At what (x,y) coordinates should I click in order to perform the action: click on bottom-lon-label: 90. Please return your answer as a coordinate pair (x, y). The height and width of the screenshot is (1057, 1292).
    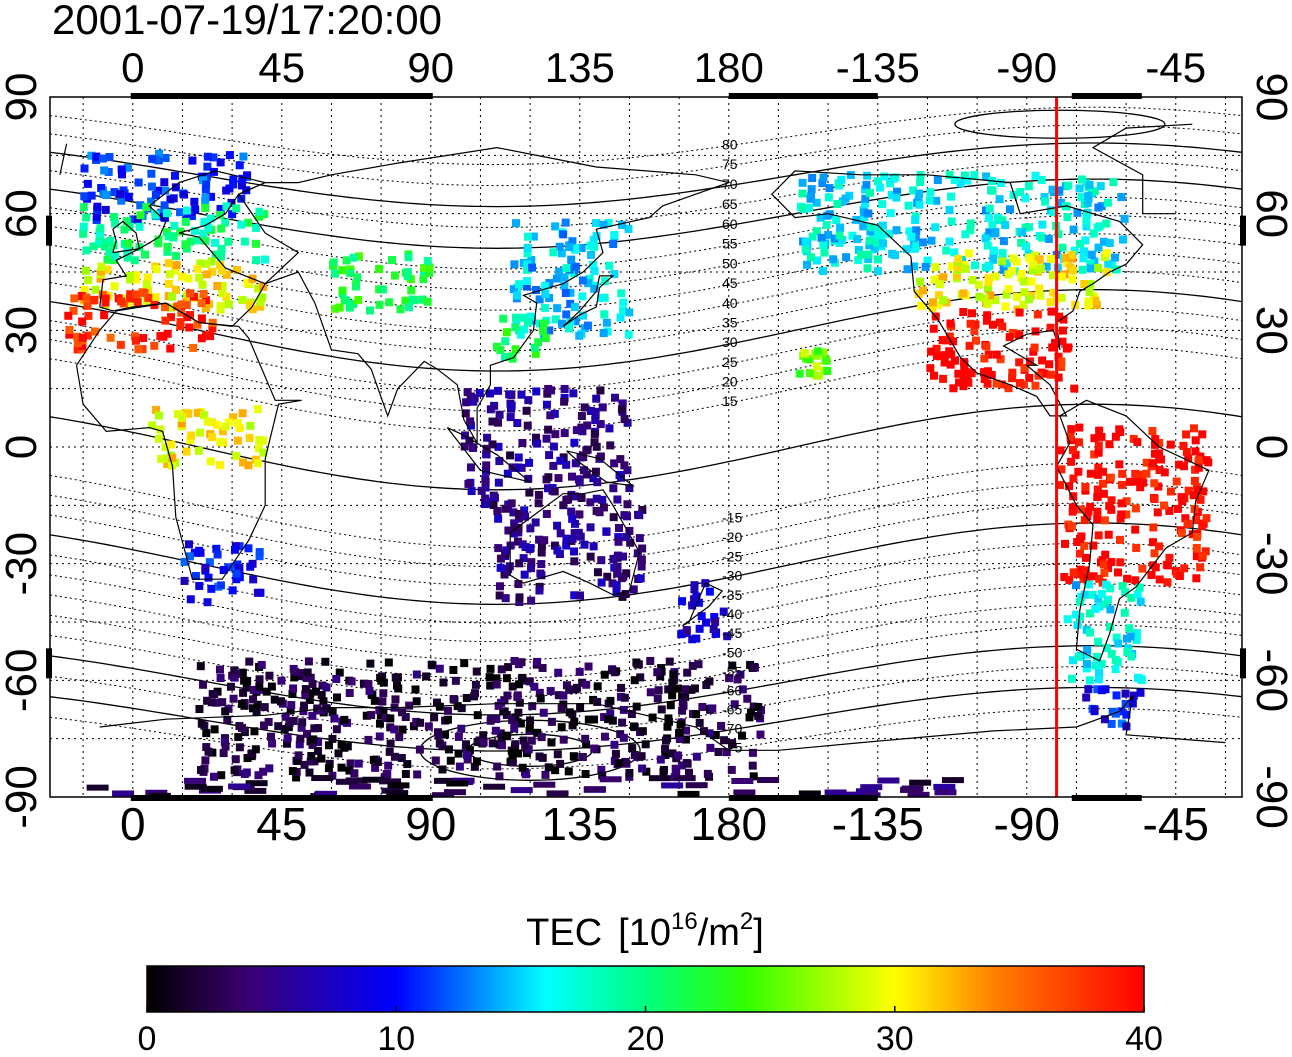
    Looking at the image, I should click on (430, 824).